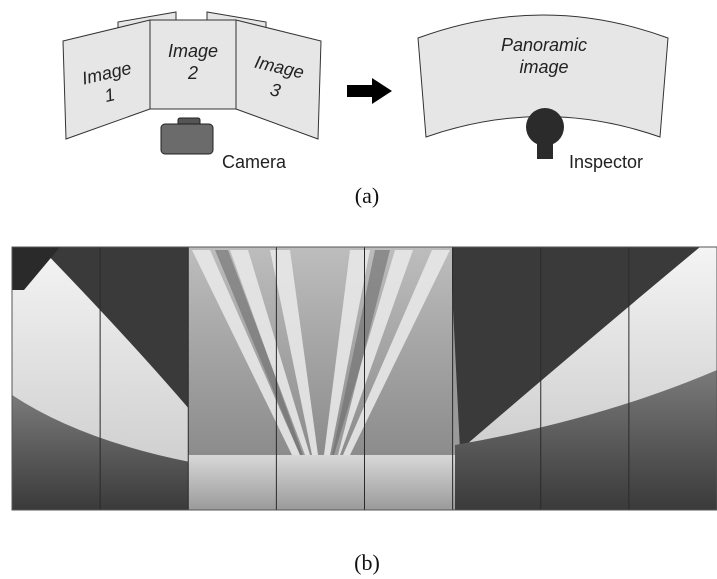 The height and width of the screenshot is (579, 717). I want to click on bridge-underside-left, so click(101, 328).